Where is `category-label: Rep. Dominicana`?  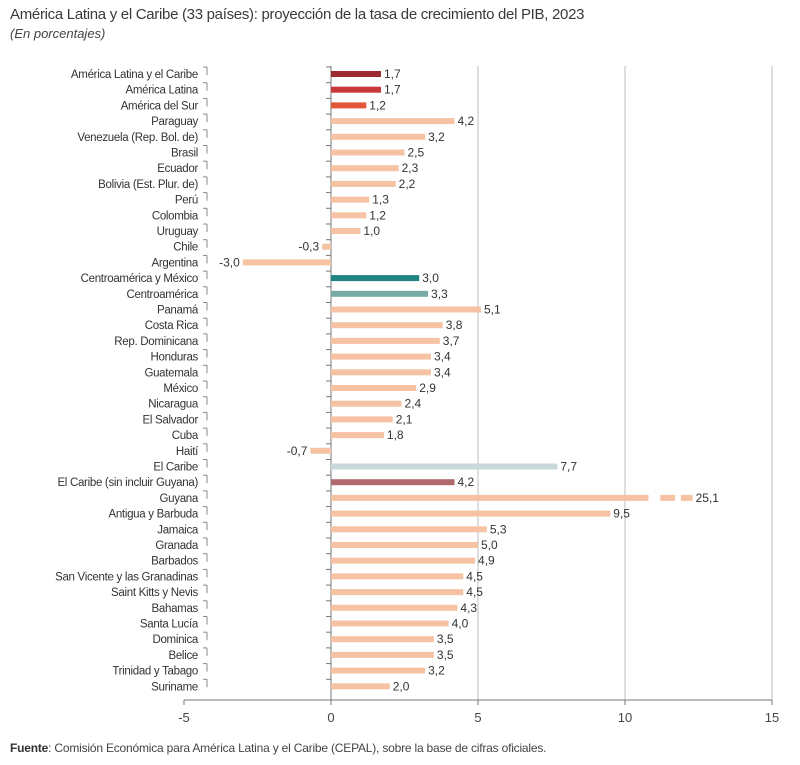
category-label: Rep. Dominicana is located at coordinates (156, 342).